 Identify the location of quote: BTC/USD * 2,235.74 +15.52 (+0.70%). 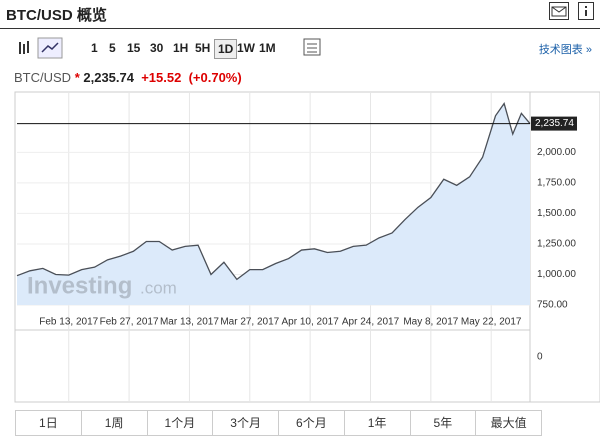
(128, 77).